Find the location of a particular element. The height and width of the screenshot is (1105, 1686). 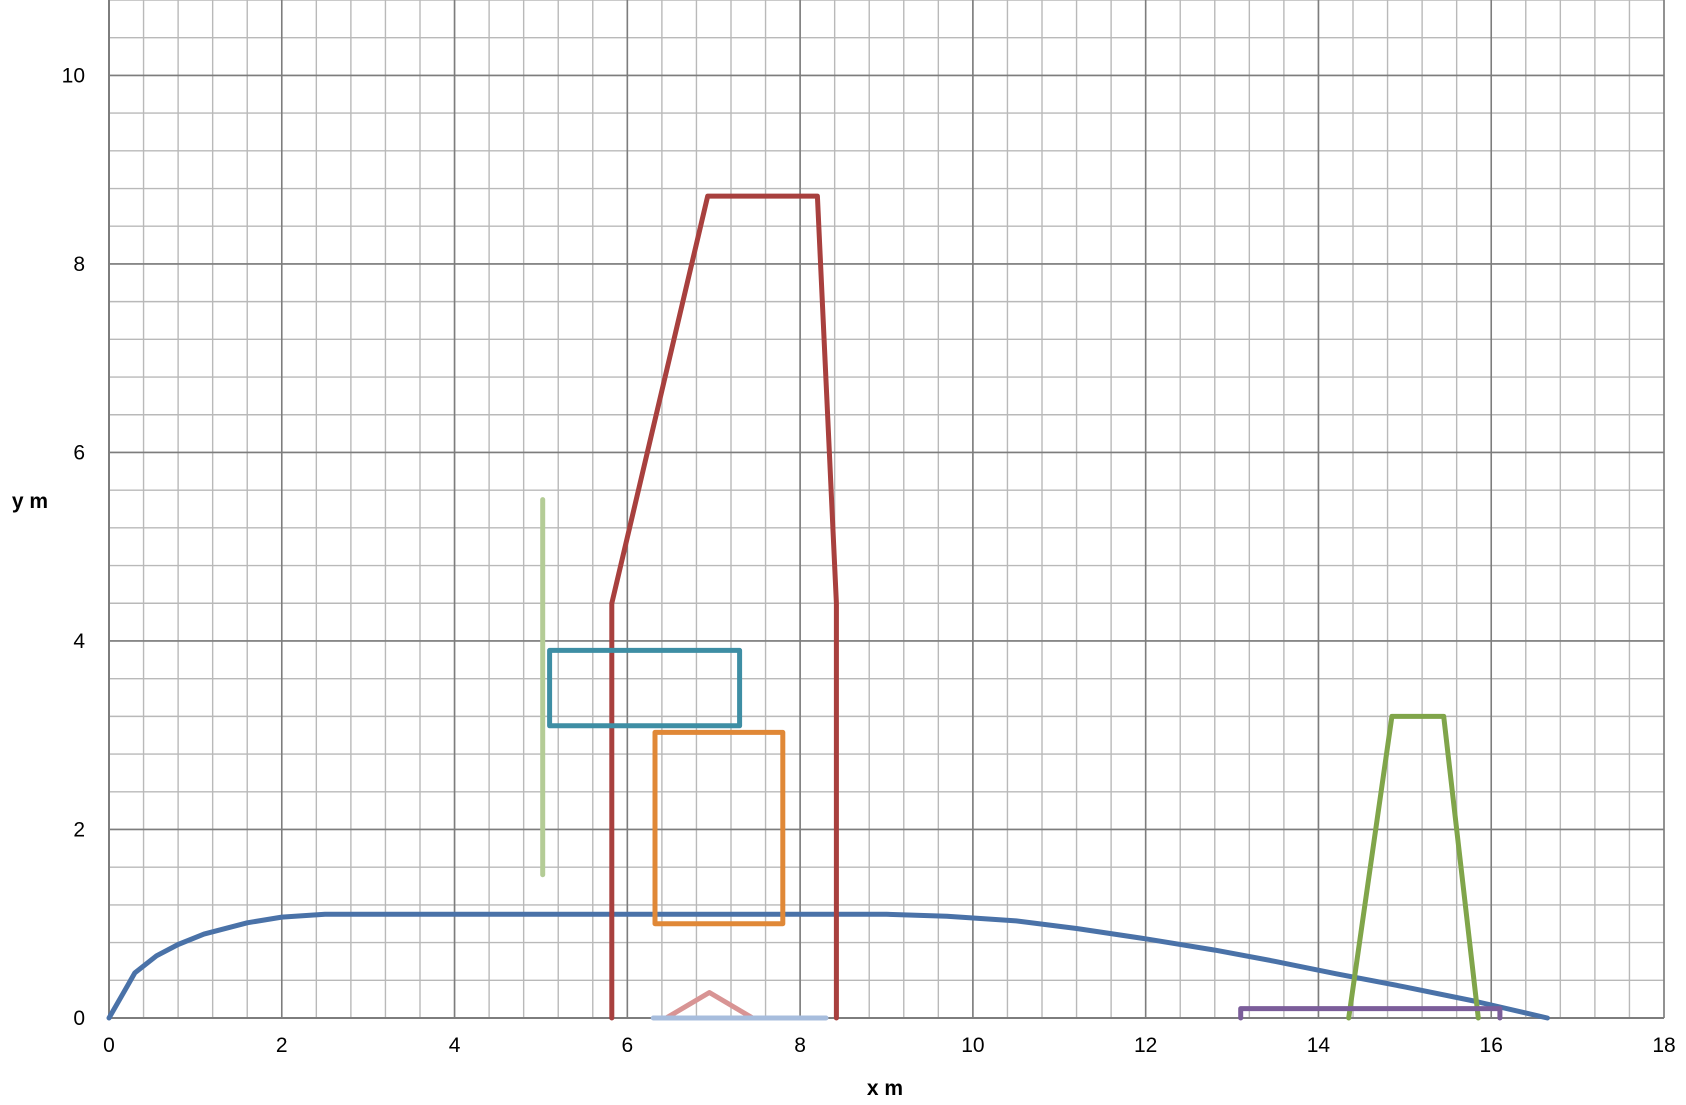

y-tick-label: 8 is located at coordinates (79, 264).